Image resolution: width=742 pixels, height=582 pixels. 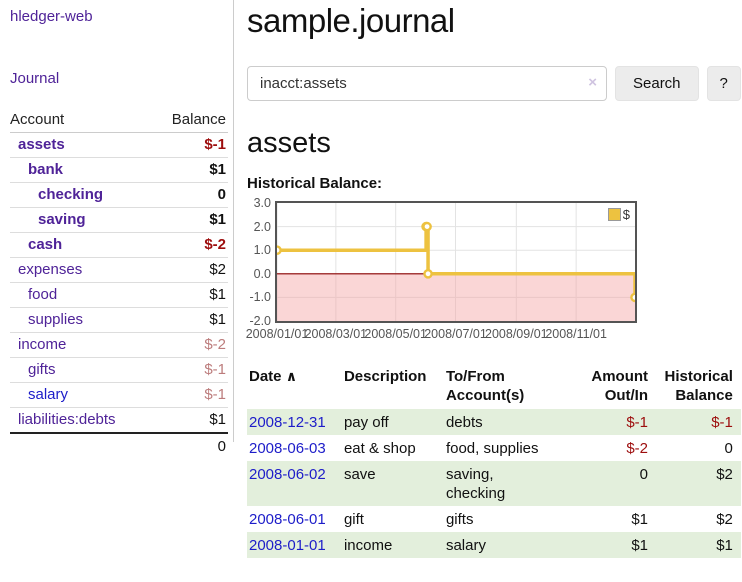 I want to click on register-header-accounts: To/From Account(s), so click(x=485, y=386).